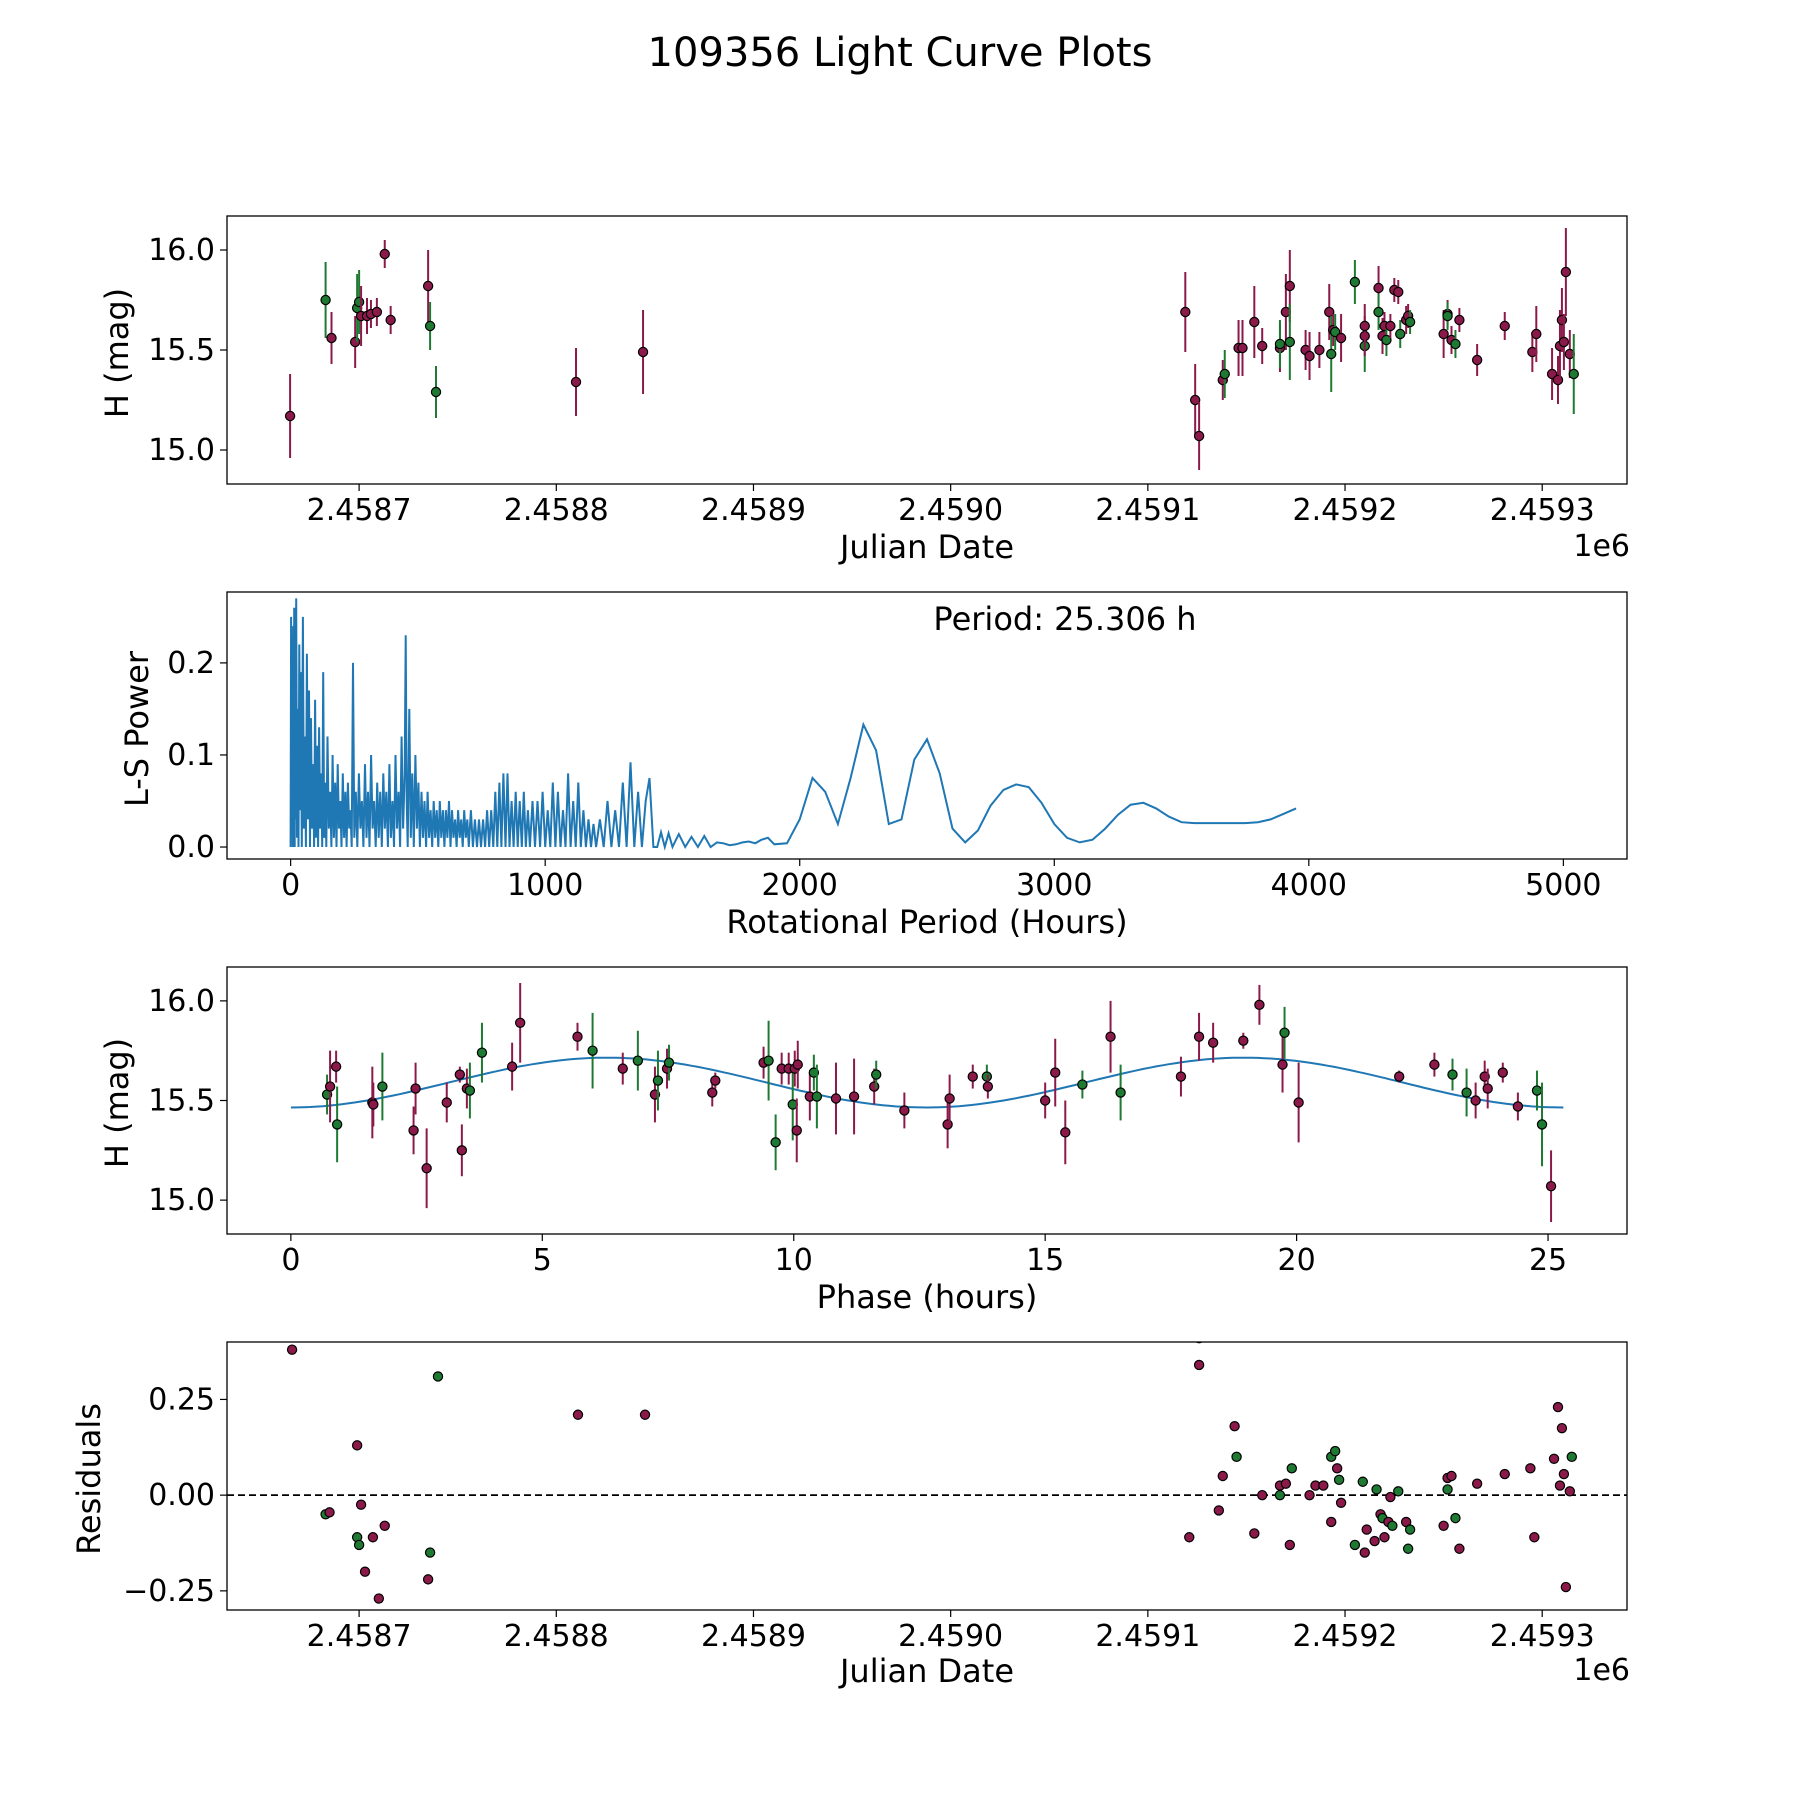 This screenshot has width=1800, height=1800. I want to click on phase-plot-area, so click(927, 1102).